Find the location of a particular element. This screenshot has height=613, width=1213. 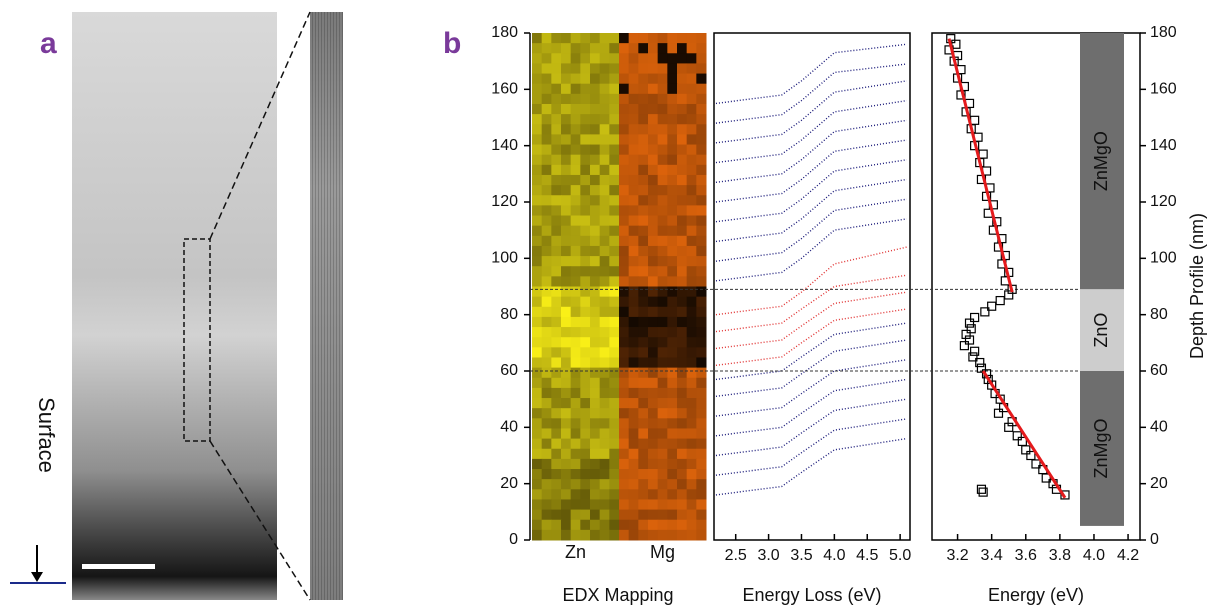

frame is located at coordinates (1036, 286).